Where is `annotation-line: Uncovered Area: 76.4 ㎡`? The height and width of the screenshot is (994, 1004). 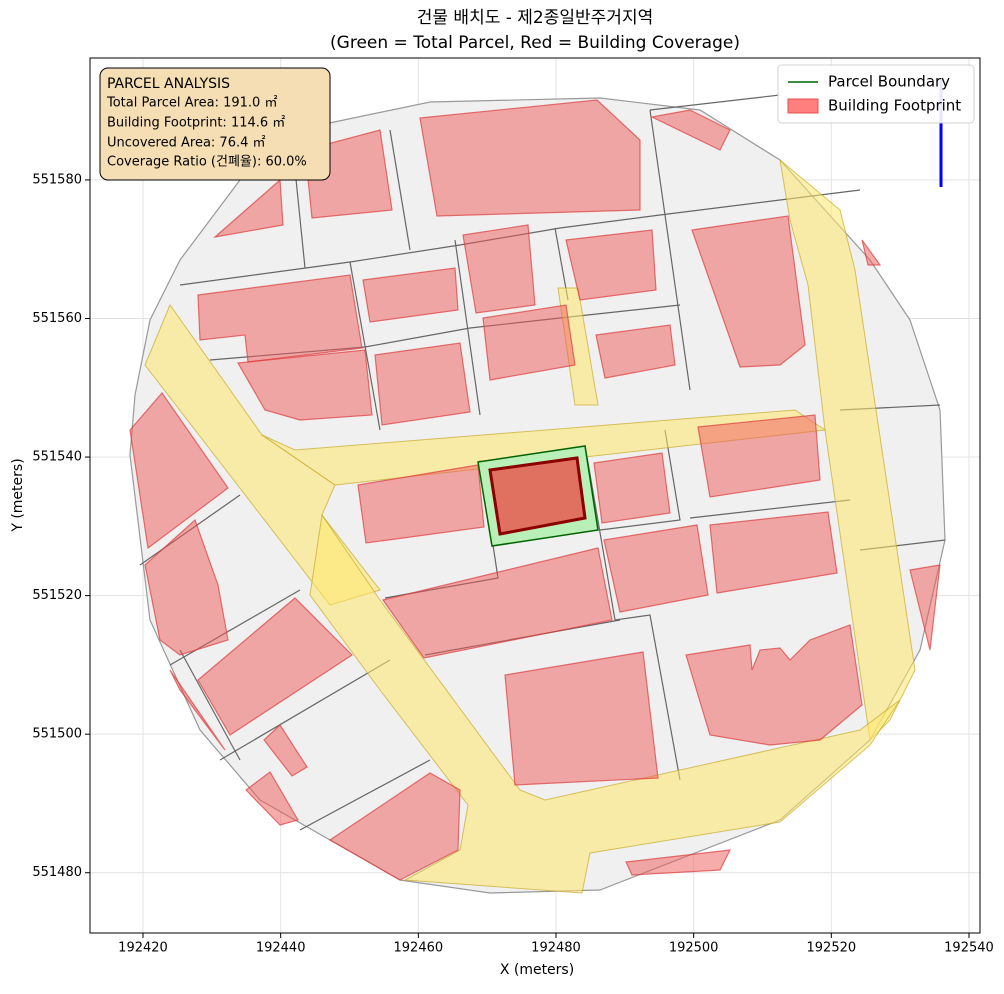
annotation-line: Uncovered Area: 76.4 ㎡ is located at coordinates (186, 143).